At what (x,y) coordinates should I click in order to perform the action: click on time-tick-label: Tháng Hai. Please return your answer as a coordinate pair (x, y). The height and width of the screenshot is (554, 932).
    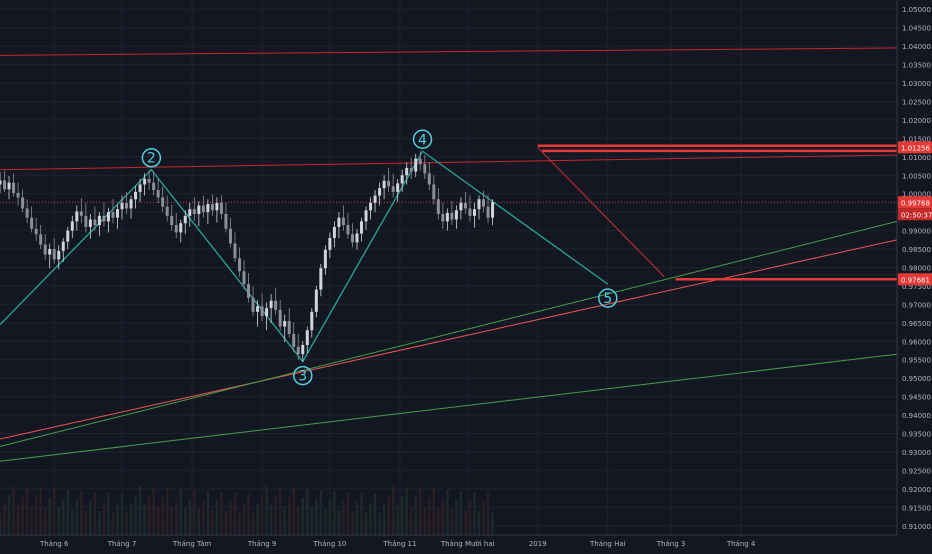
    Looking at the image, I should click on (607, 544).